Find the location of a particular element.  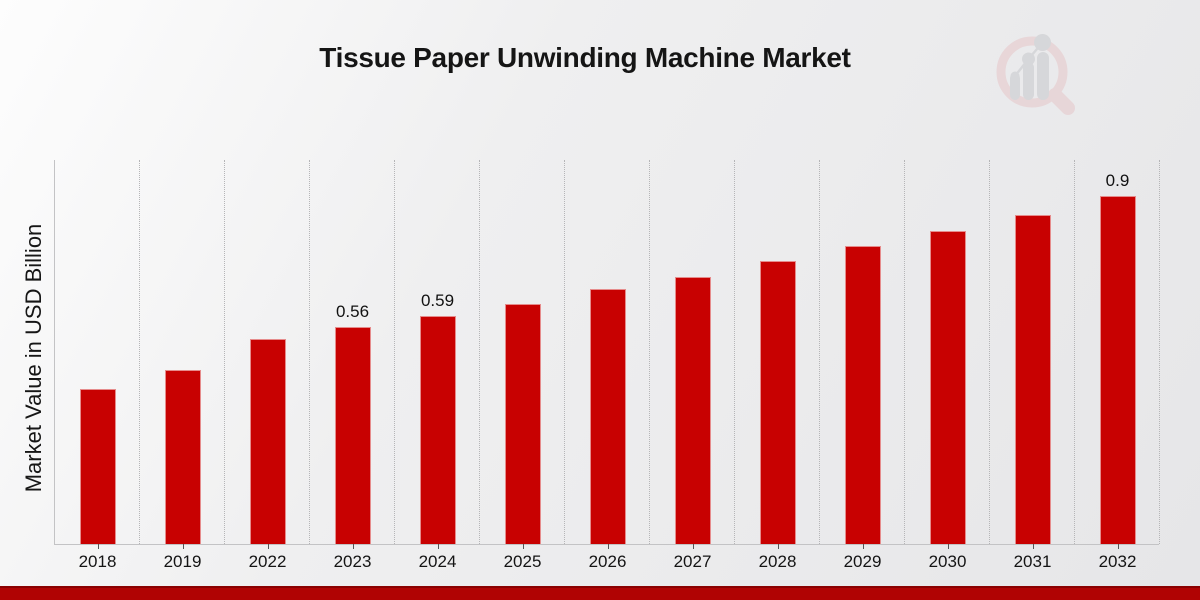

magnifier-chart-icon is located at coordinates (1035, 74).